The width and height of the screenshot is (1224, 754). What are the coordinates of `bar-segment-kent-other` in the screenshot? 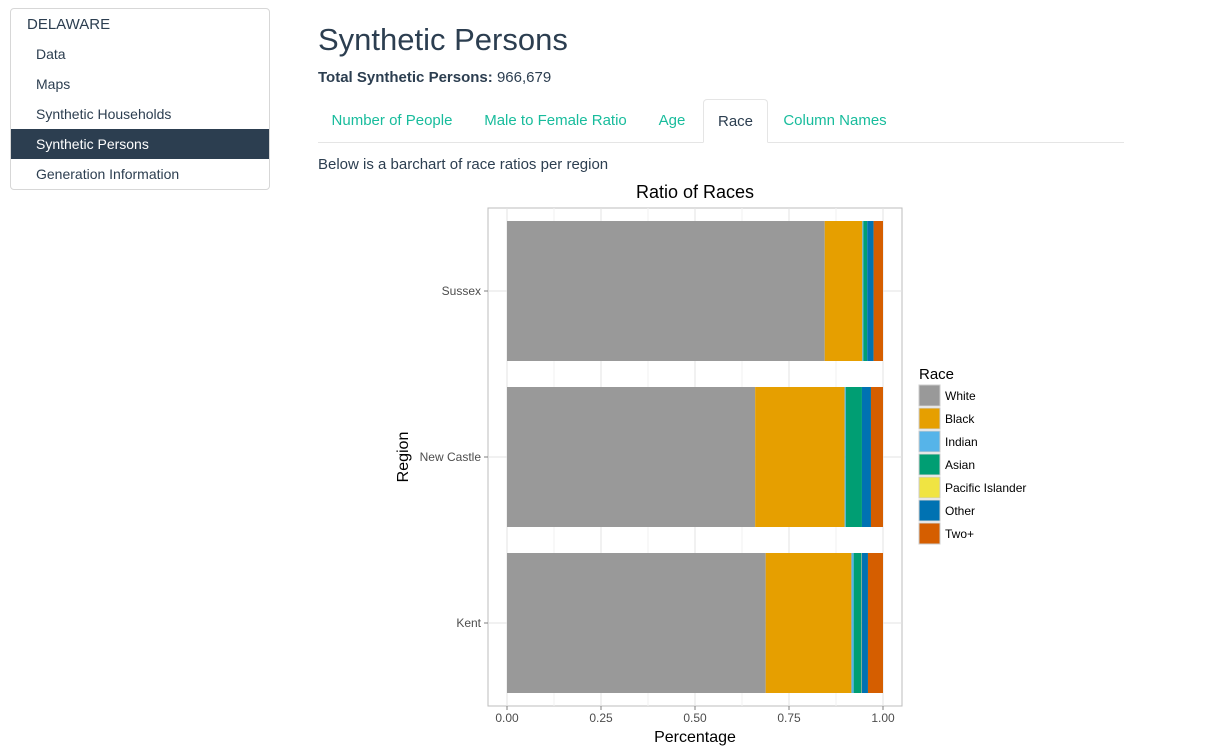 It's located at (864, 623).